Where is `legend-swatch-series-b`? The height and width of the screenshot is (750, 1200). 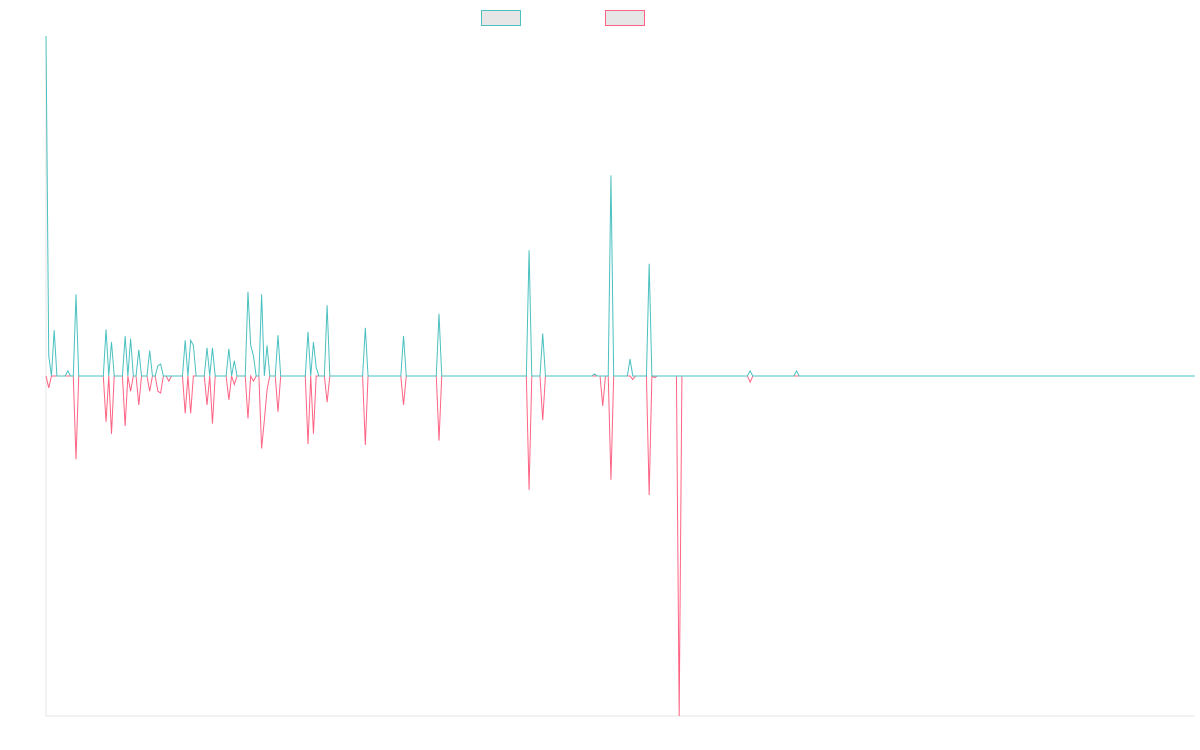 legend-swatch-series-b is located at coordinates (625, 18).